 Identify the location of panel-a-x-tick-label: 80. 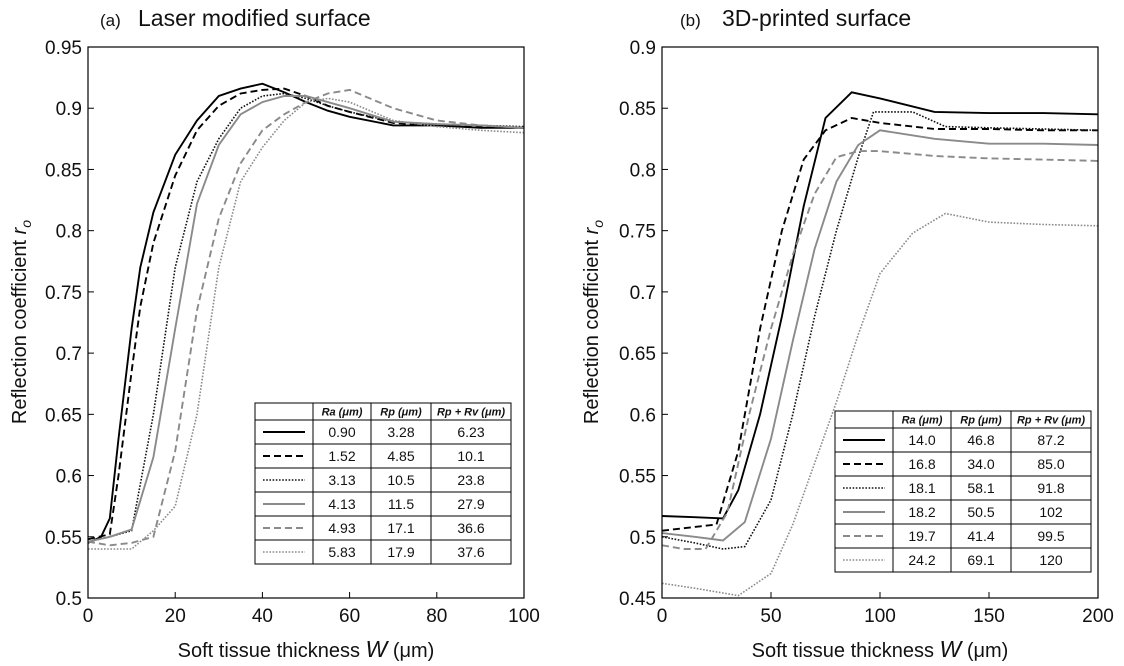
(436, 616).